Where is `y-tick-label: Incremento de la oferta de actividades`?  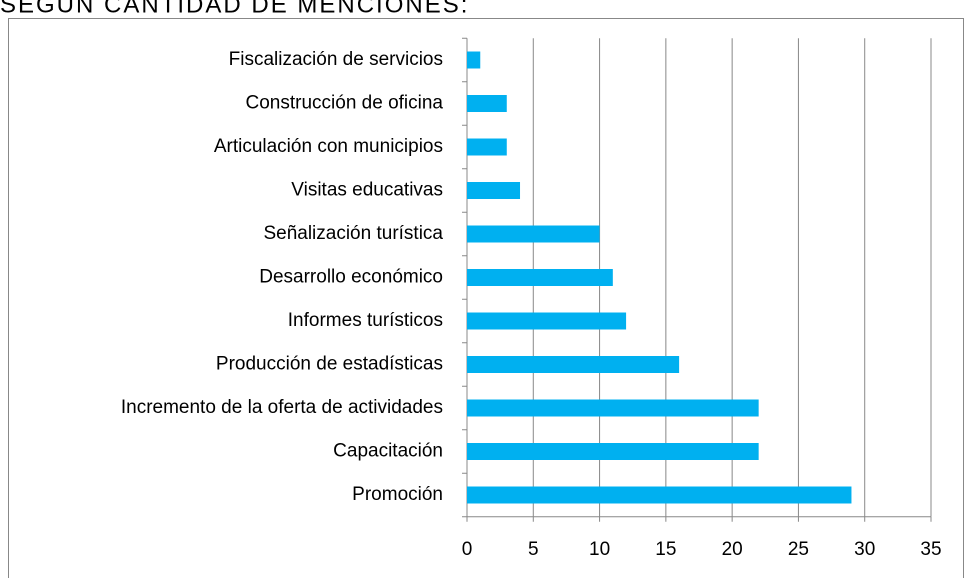 y-tick-label: Incremento de la oferta de actividades is located at coordinates (282, 407).